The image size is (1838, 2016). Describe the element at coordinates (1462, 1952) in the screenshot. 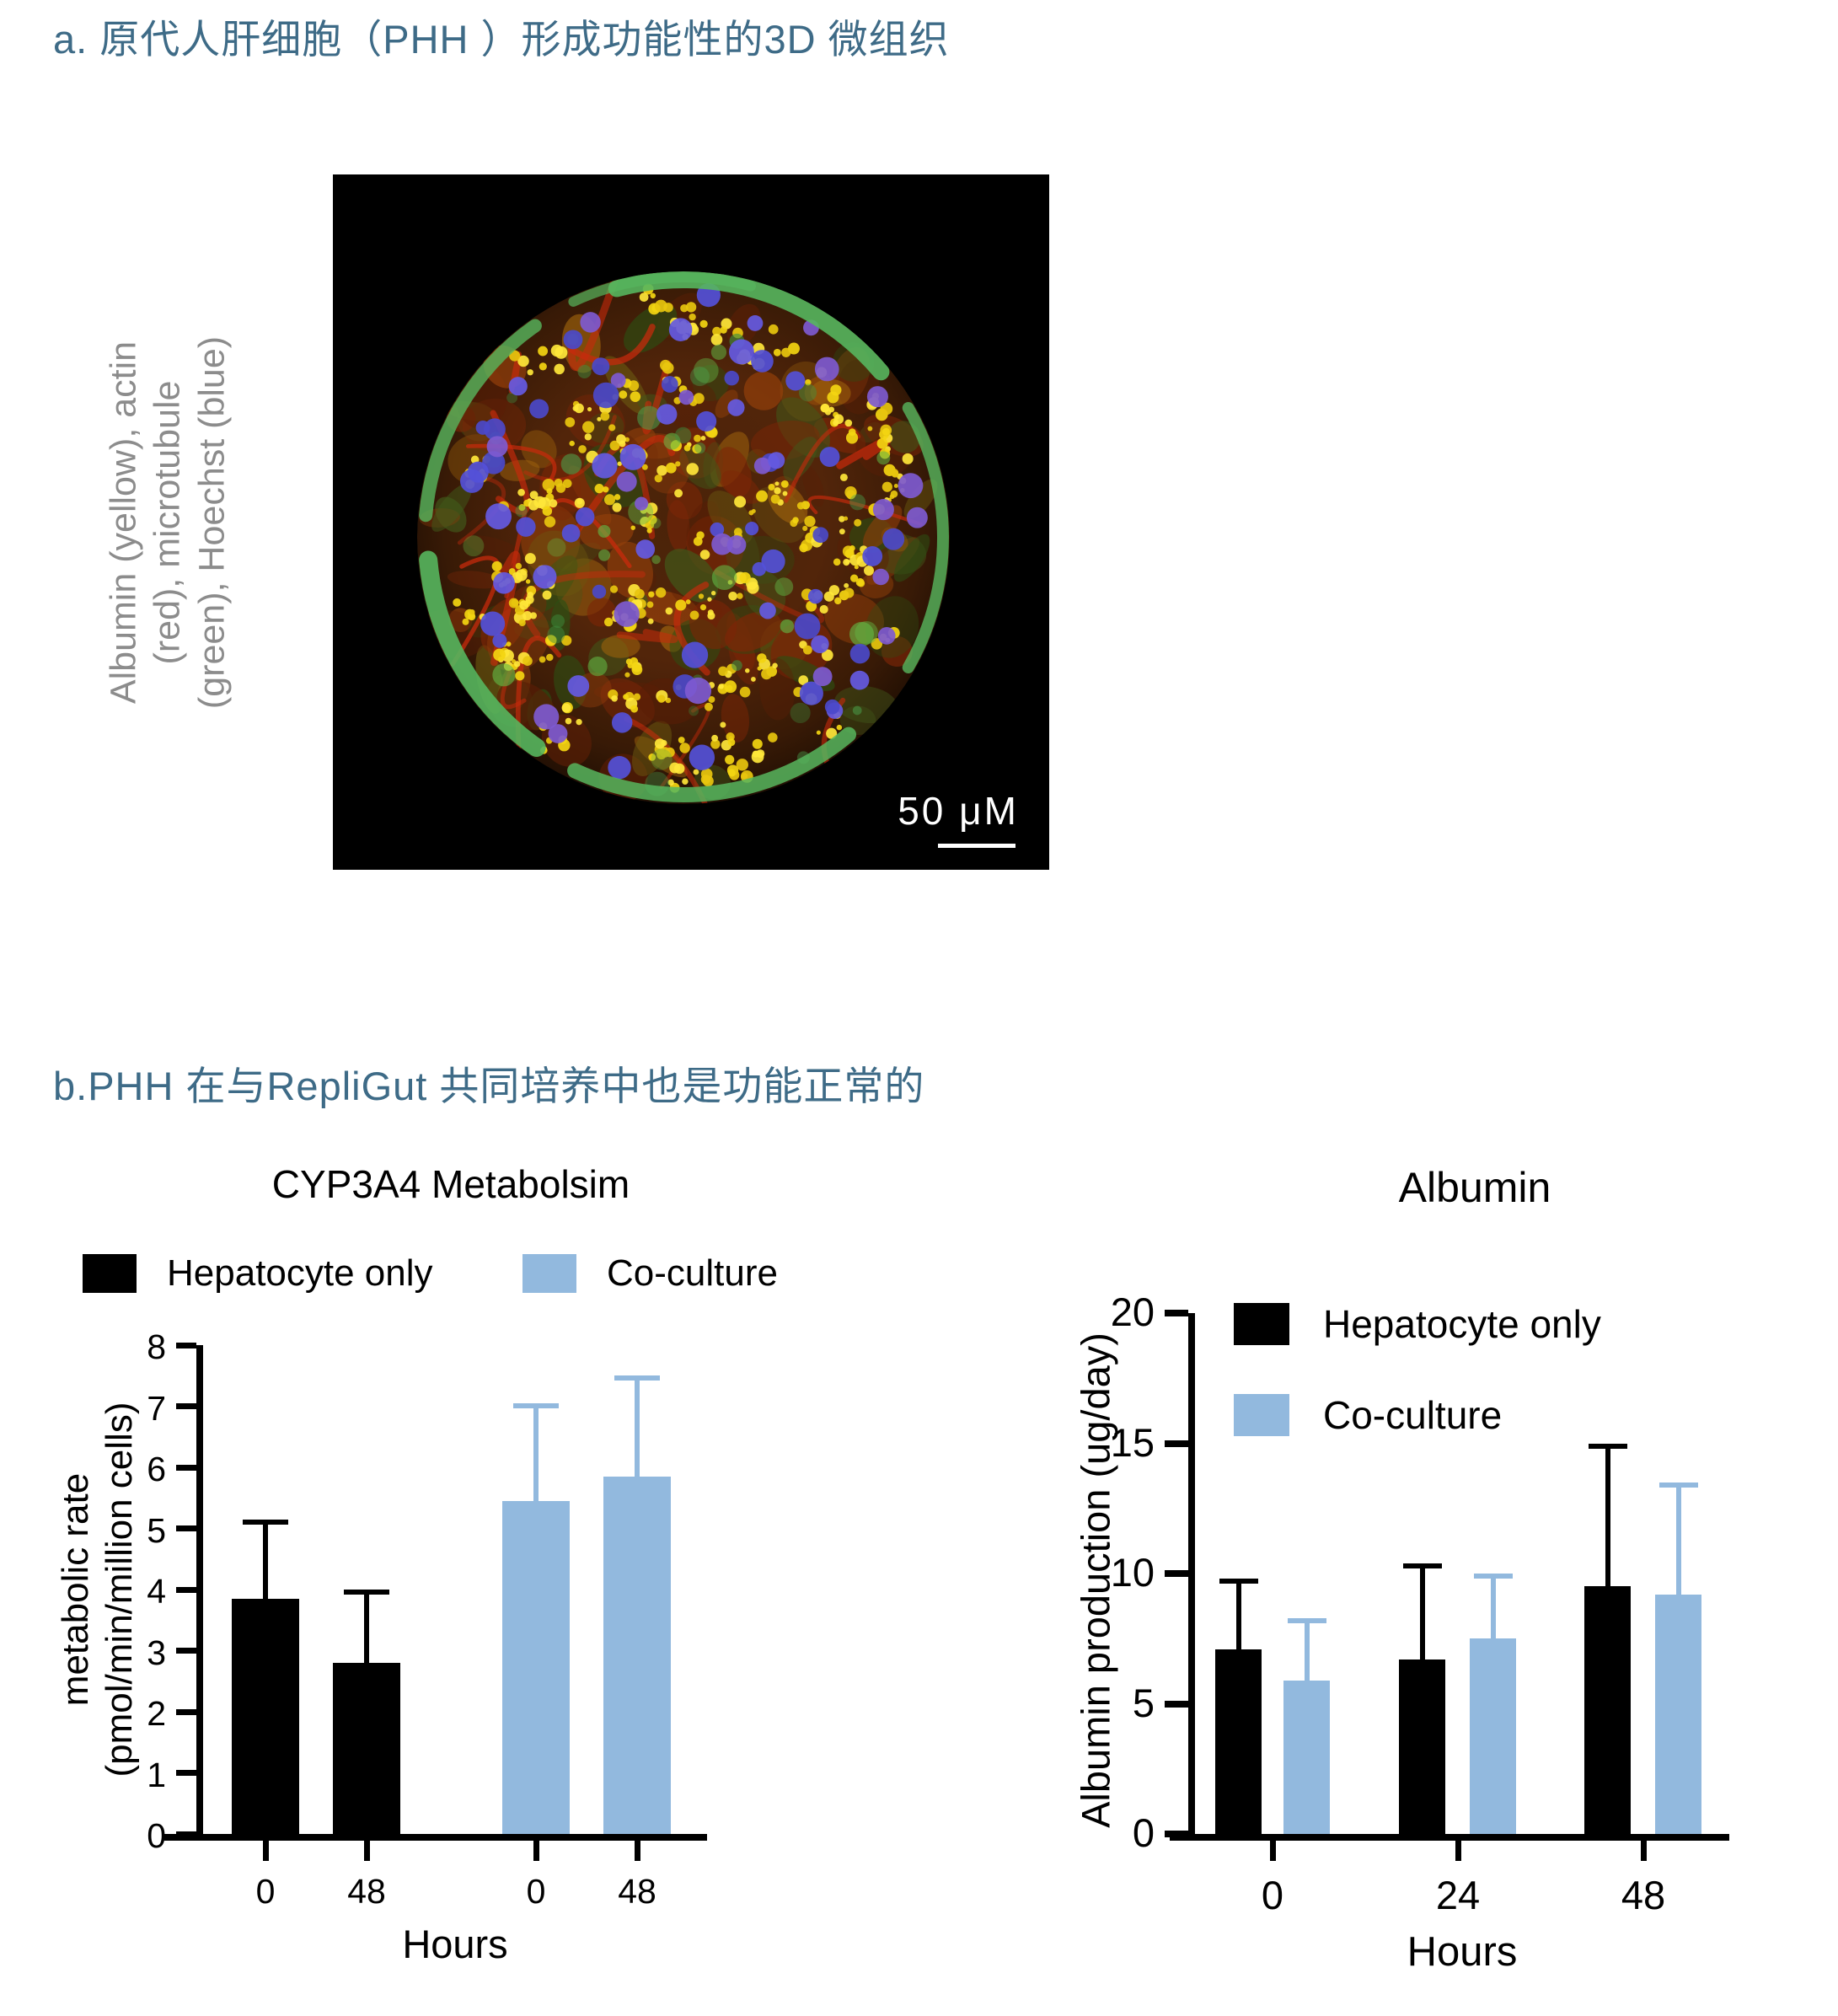

I see `albumin-x-axis-label: Hours` at that location.